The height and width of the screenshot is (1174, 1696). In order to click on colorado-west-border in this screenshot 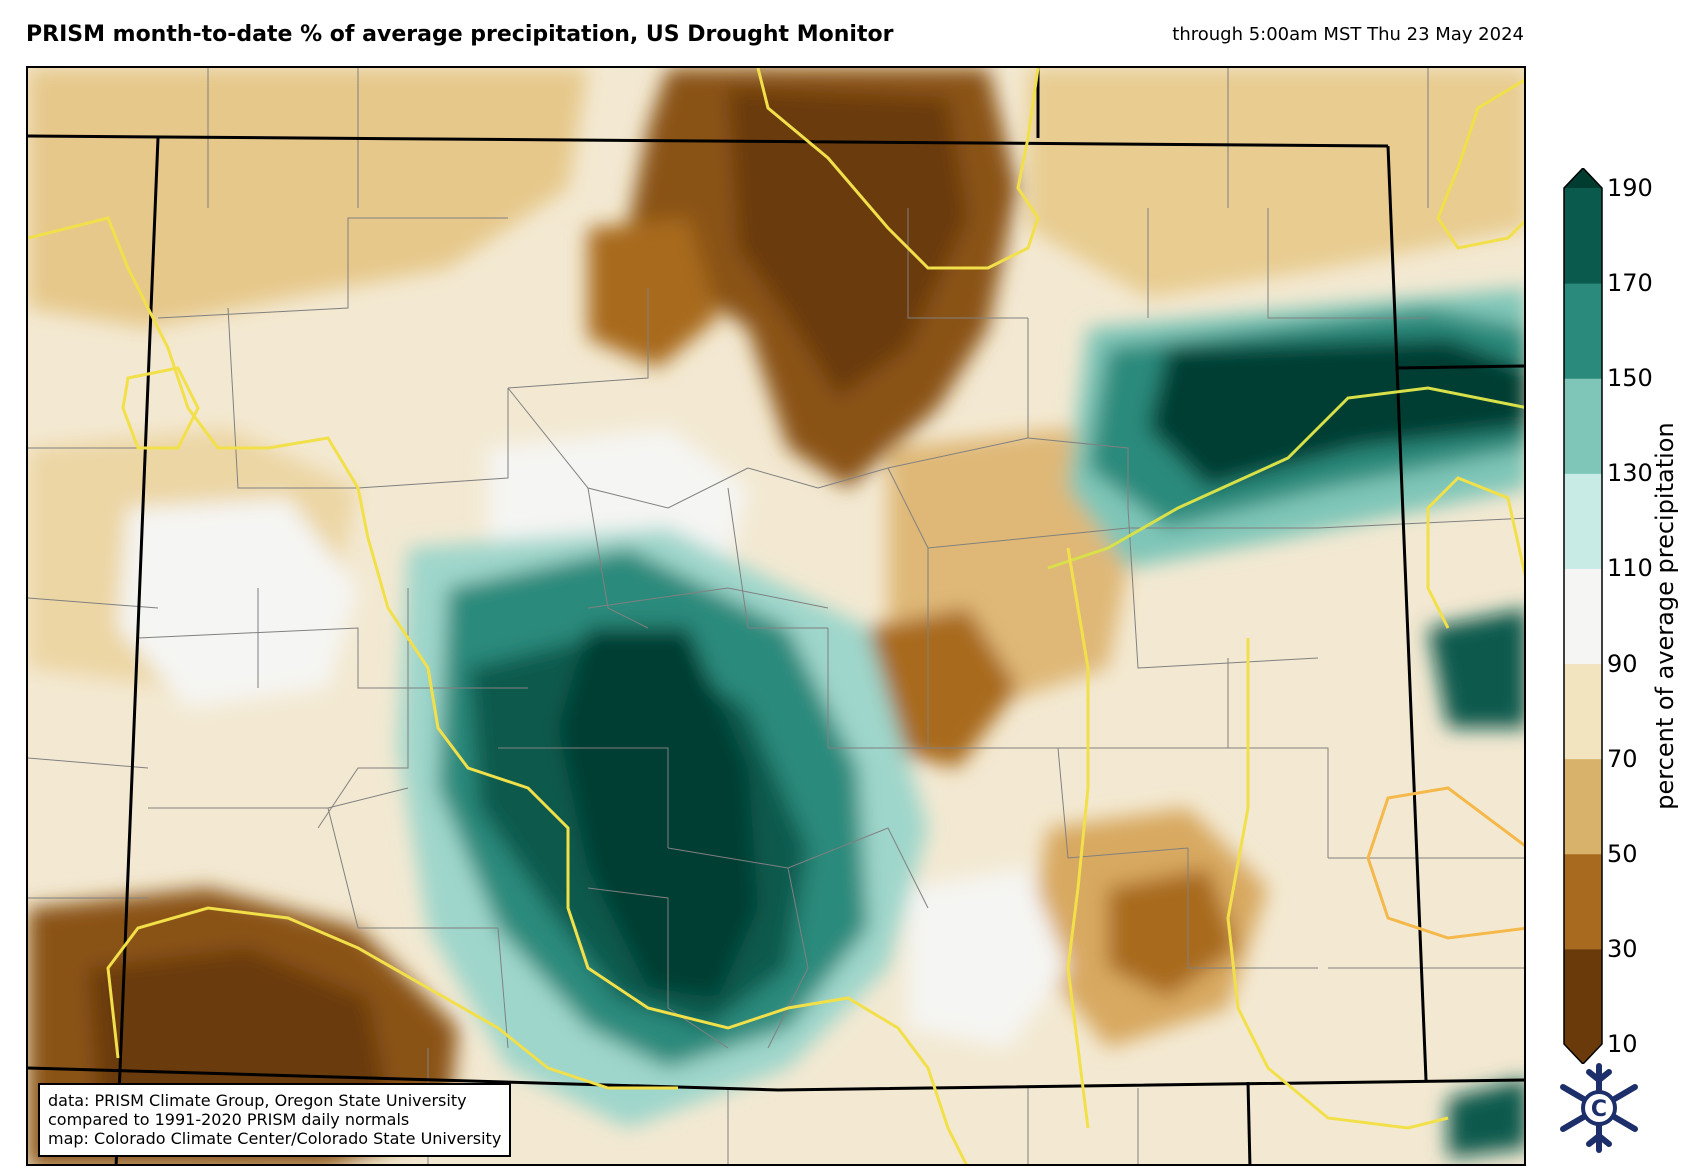, I will do `click(137, 650)`.